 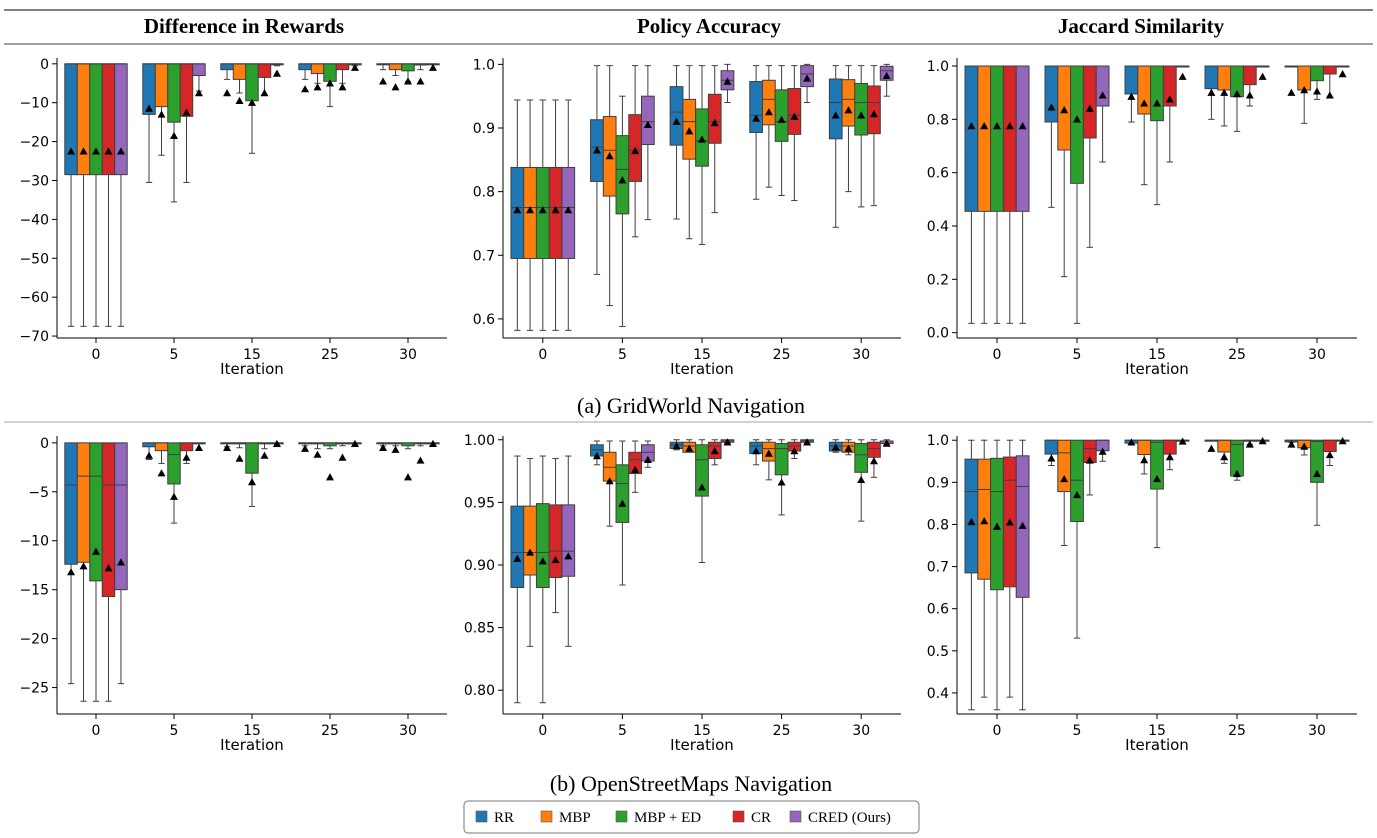 I want to click on legend-label: CRED (Ours), so click(x=849, y=818).